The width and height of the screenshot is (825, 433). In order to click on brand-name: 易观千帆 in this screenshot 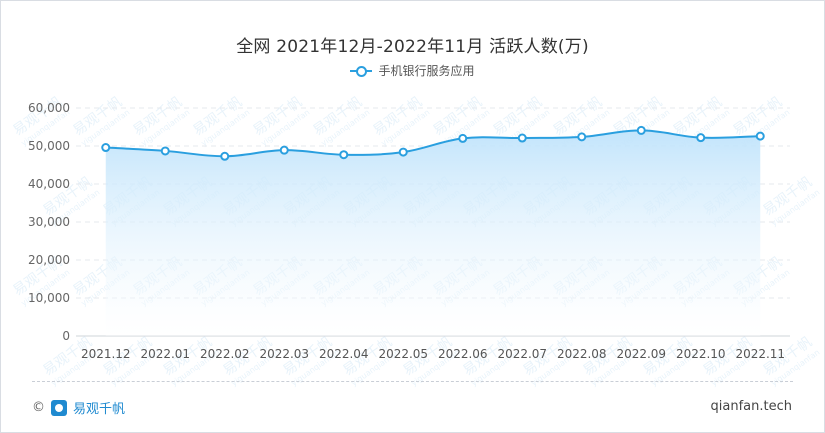, I will do `click(99, 409)`.